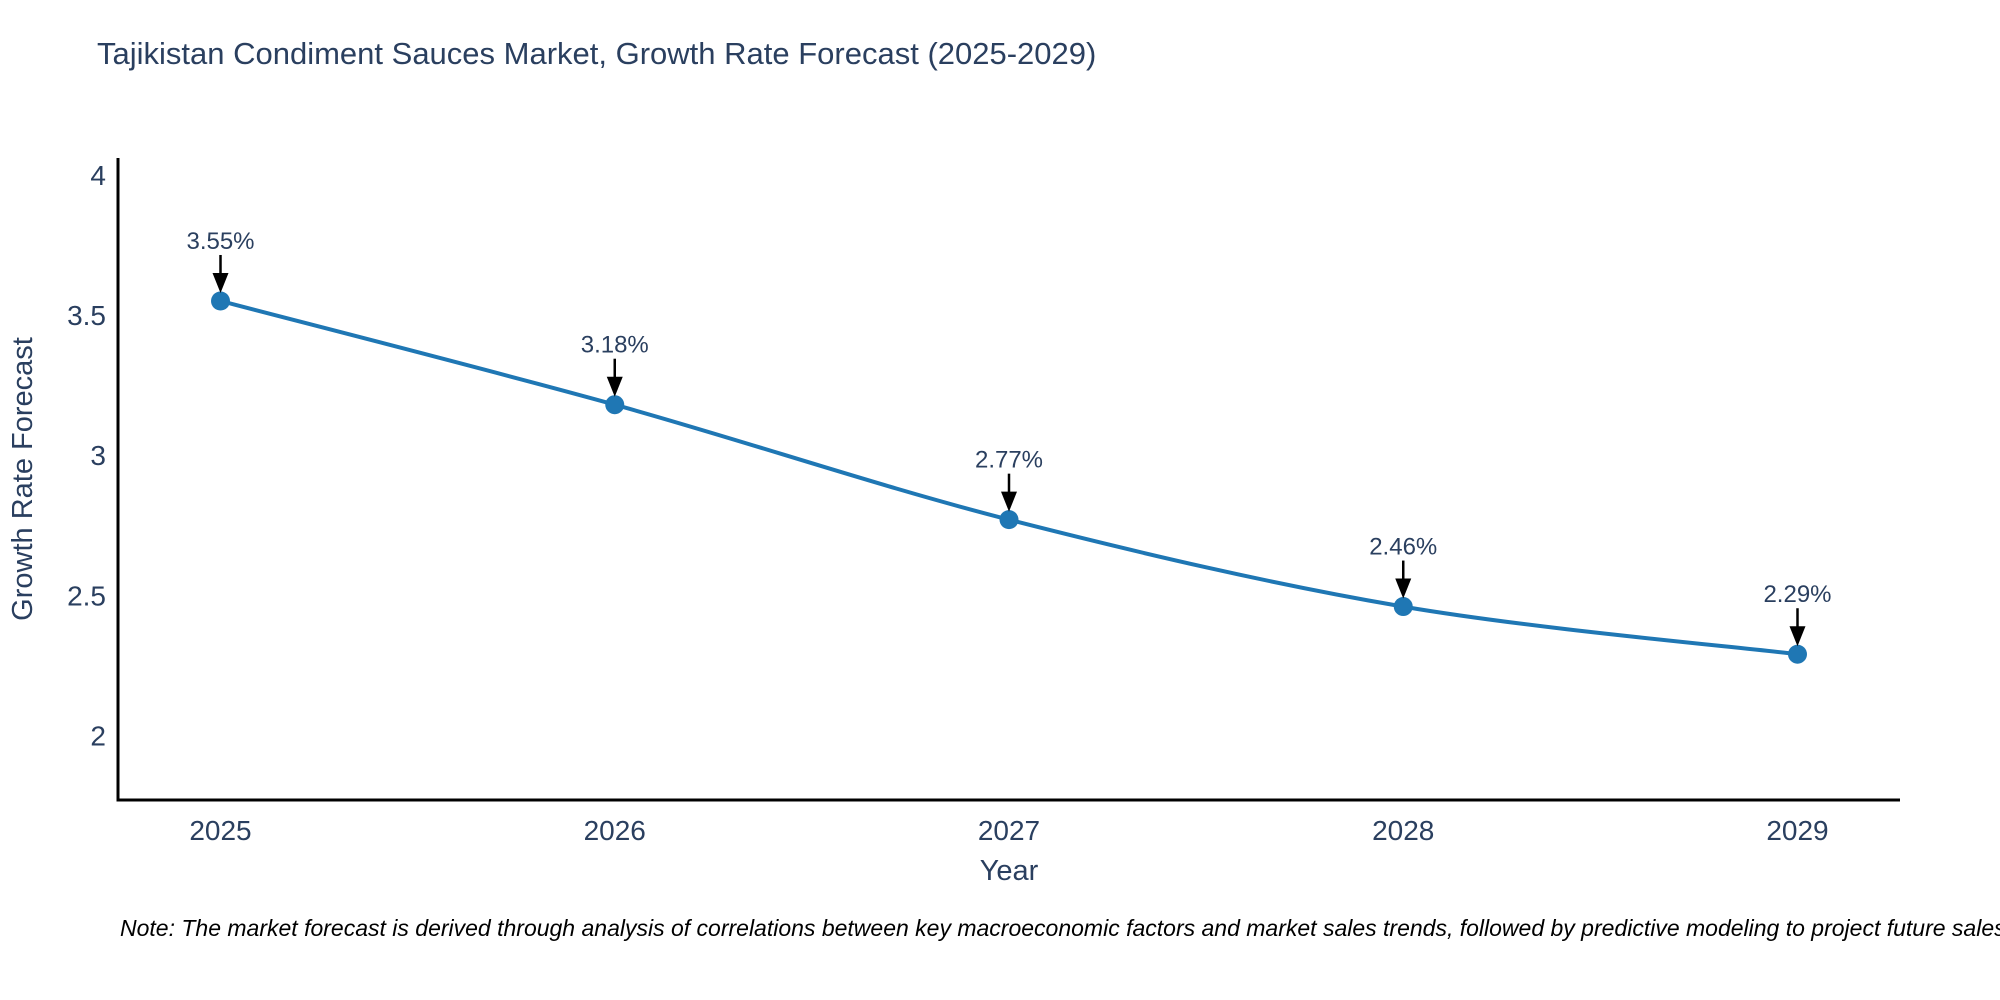 This screenshot has height=1000, width=2000. What do you see at coordinates (86, 315) in the screenshot?
I see `y-tick-label: 3.5` at bounding box center [86, 315].